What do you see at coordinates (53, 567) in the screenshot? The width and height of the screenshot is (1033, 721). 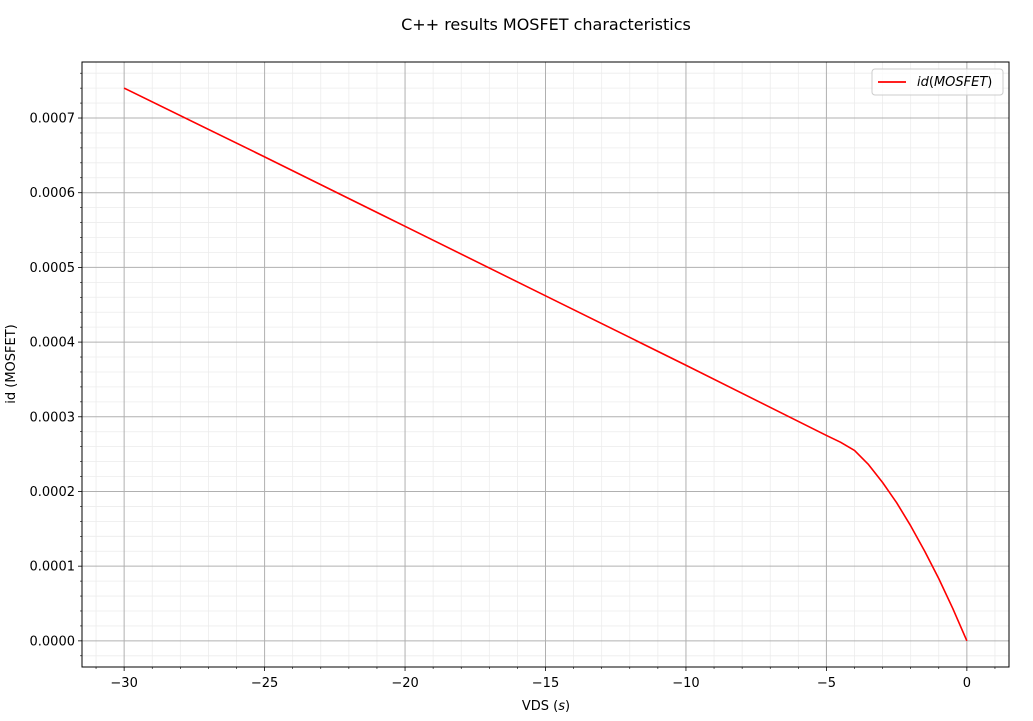 I see `y-tick-label: 0.0001` at bounding box center [53, 567].